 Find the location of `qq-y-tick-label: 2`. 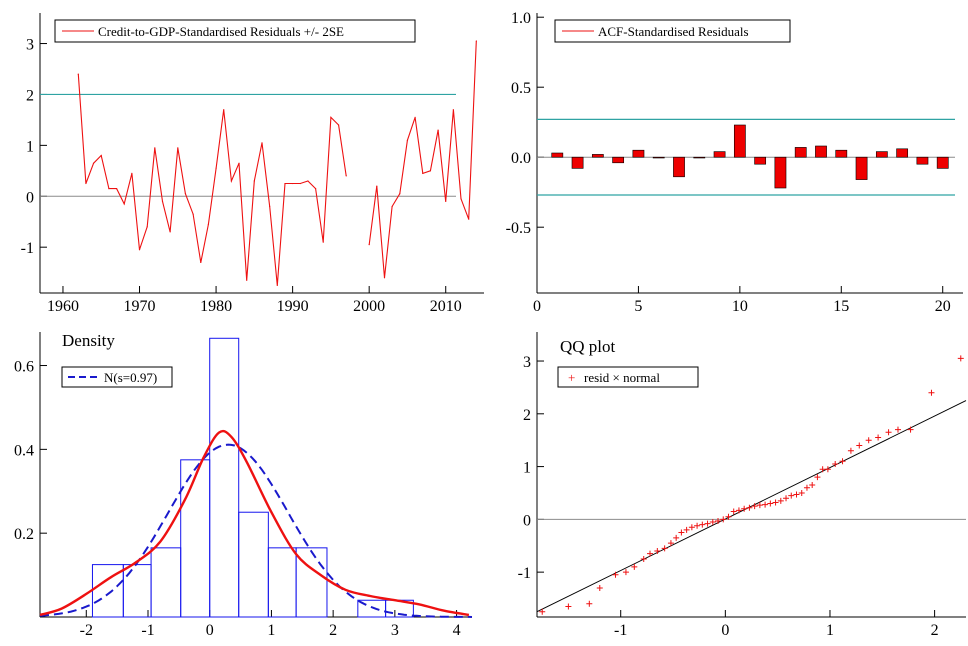

qq-y-tick-label: 2 is located at coordinates (527, 415).